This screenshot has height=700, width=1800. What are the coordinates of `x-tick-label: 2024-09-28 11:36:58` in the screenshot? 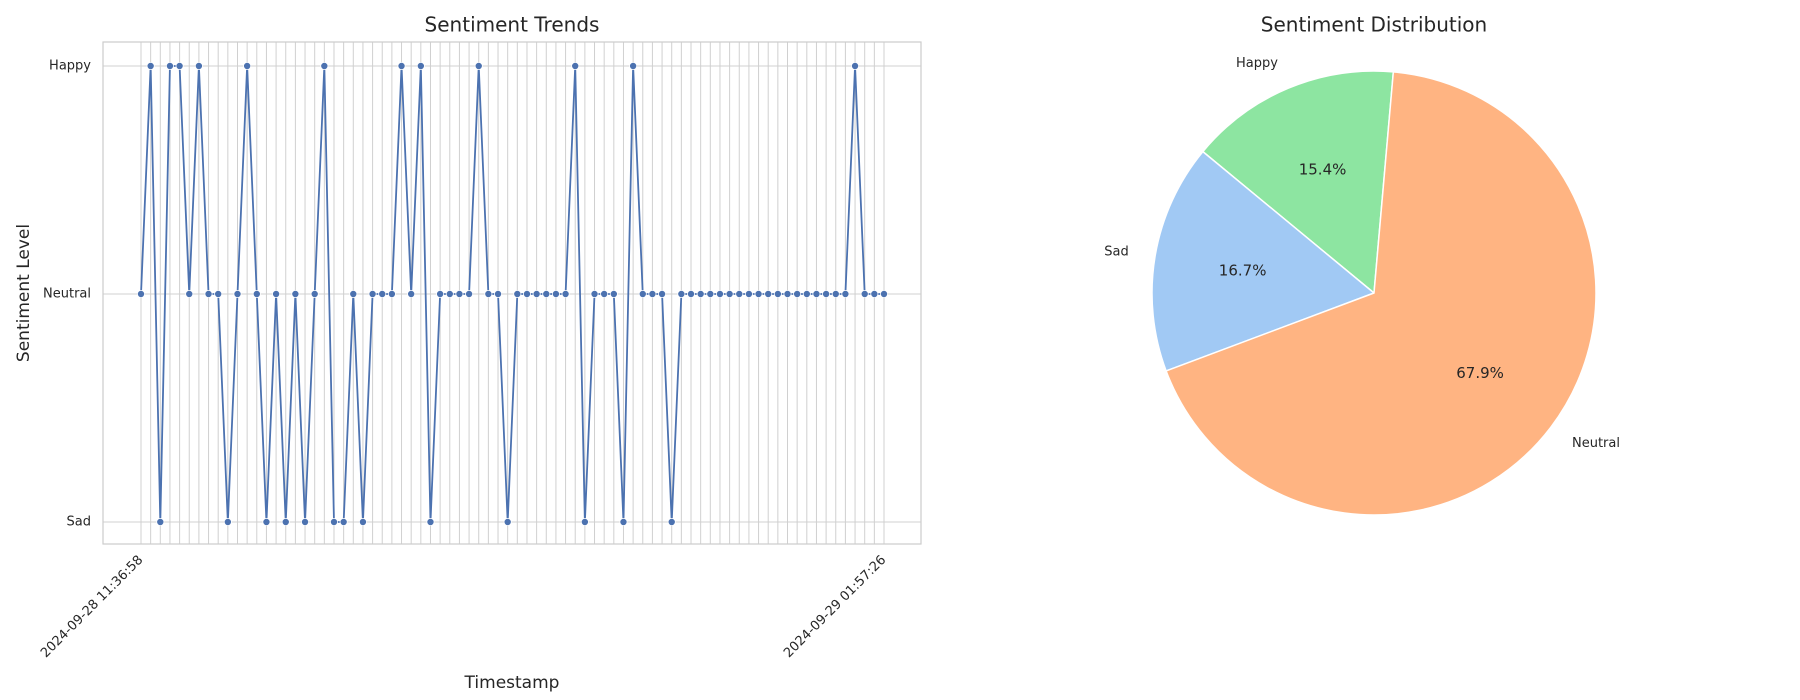 It's located at (92, 607).